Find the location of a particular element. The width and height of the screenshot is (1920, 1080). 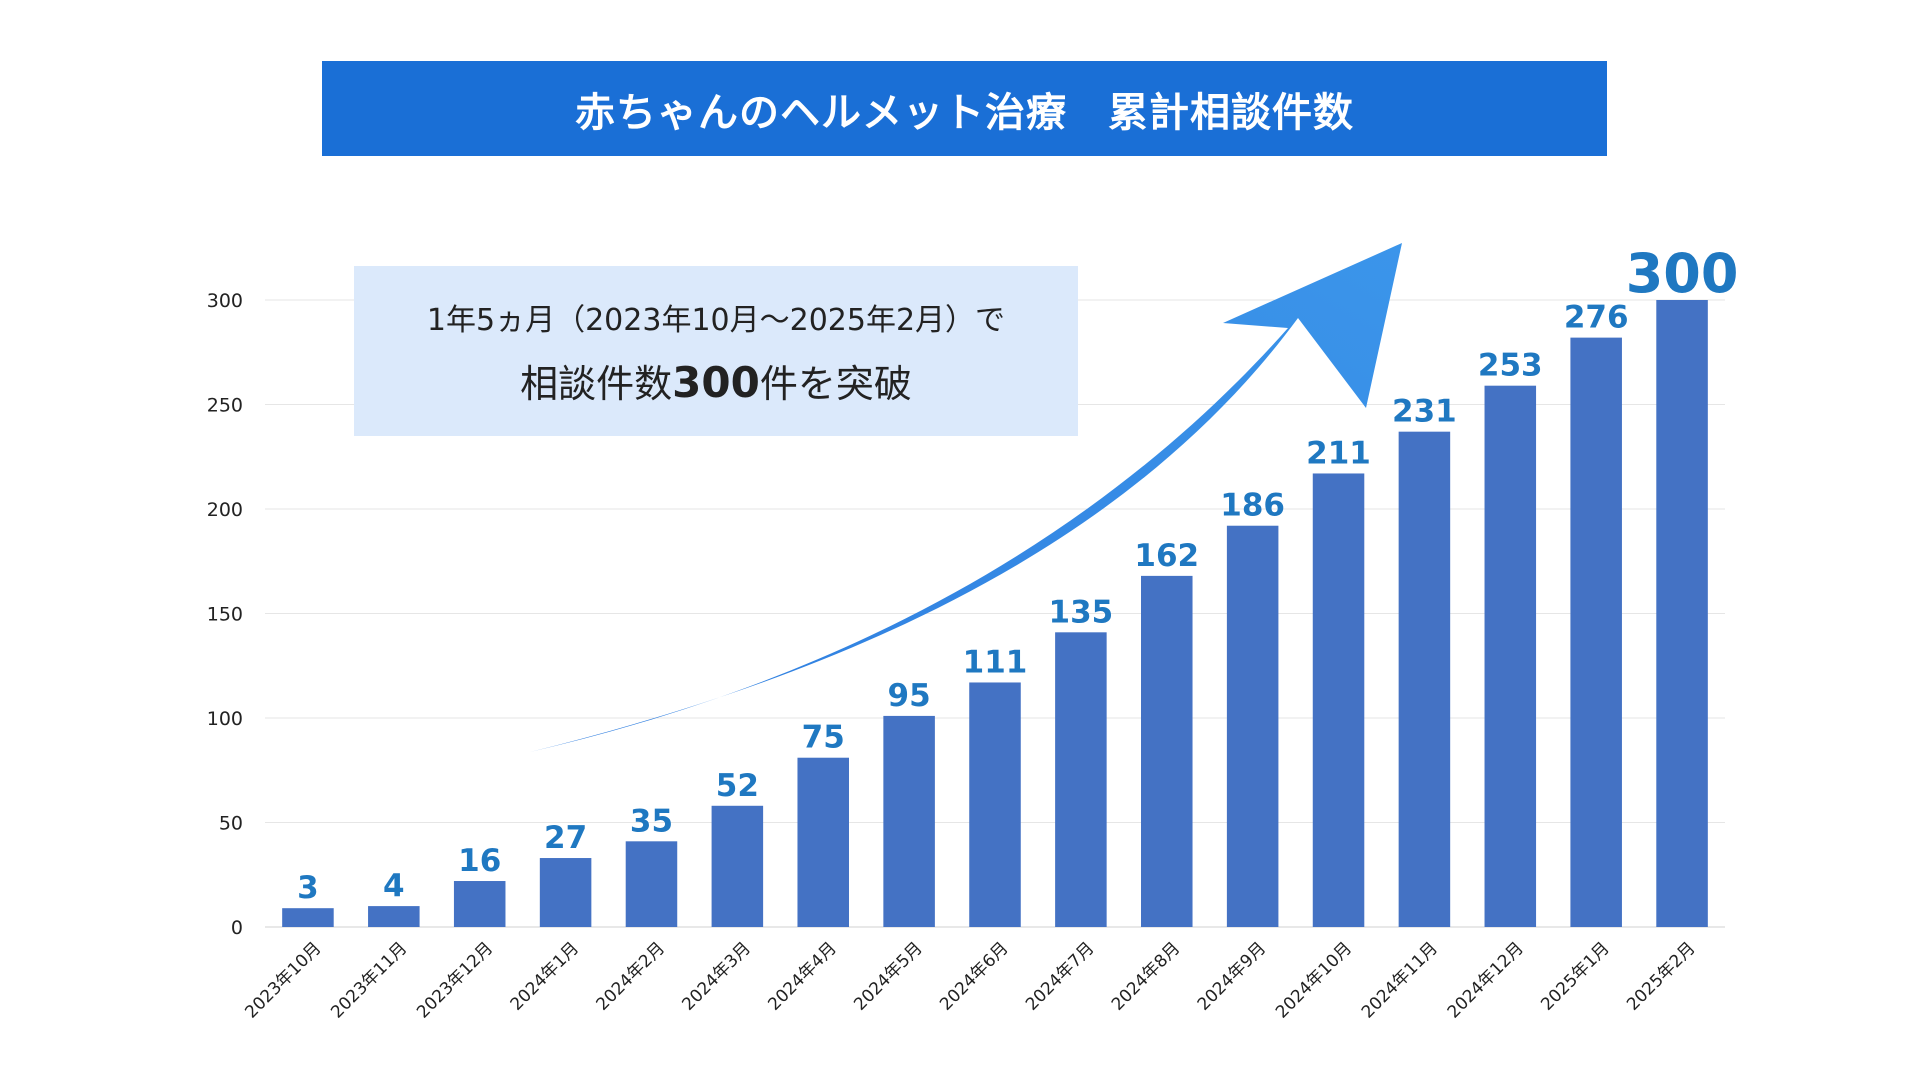

title-banner: 赤ちゃんのヘルメット治療 累計相談件数 is located at coordinates (964, 108).